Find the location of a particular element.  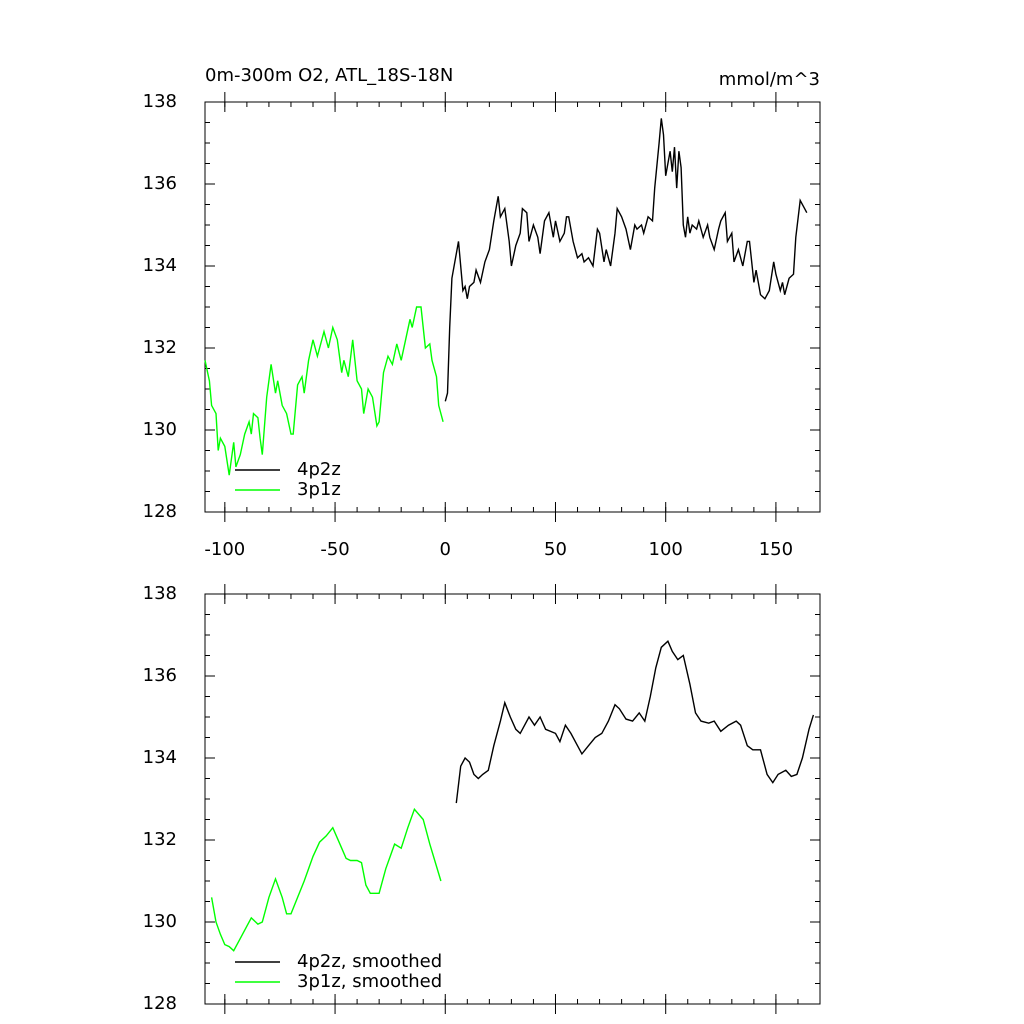

units-label: mmol/m^3 is located at coordinates (769, 79).